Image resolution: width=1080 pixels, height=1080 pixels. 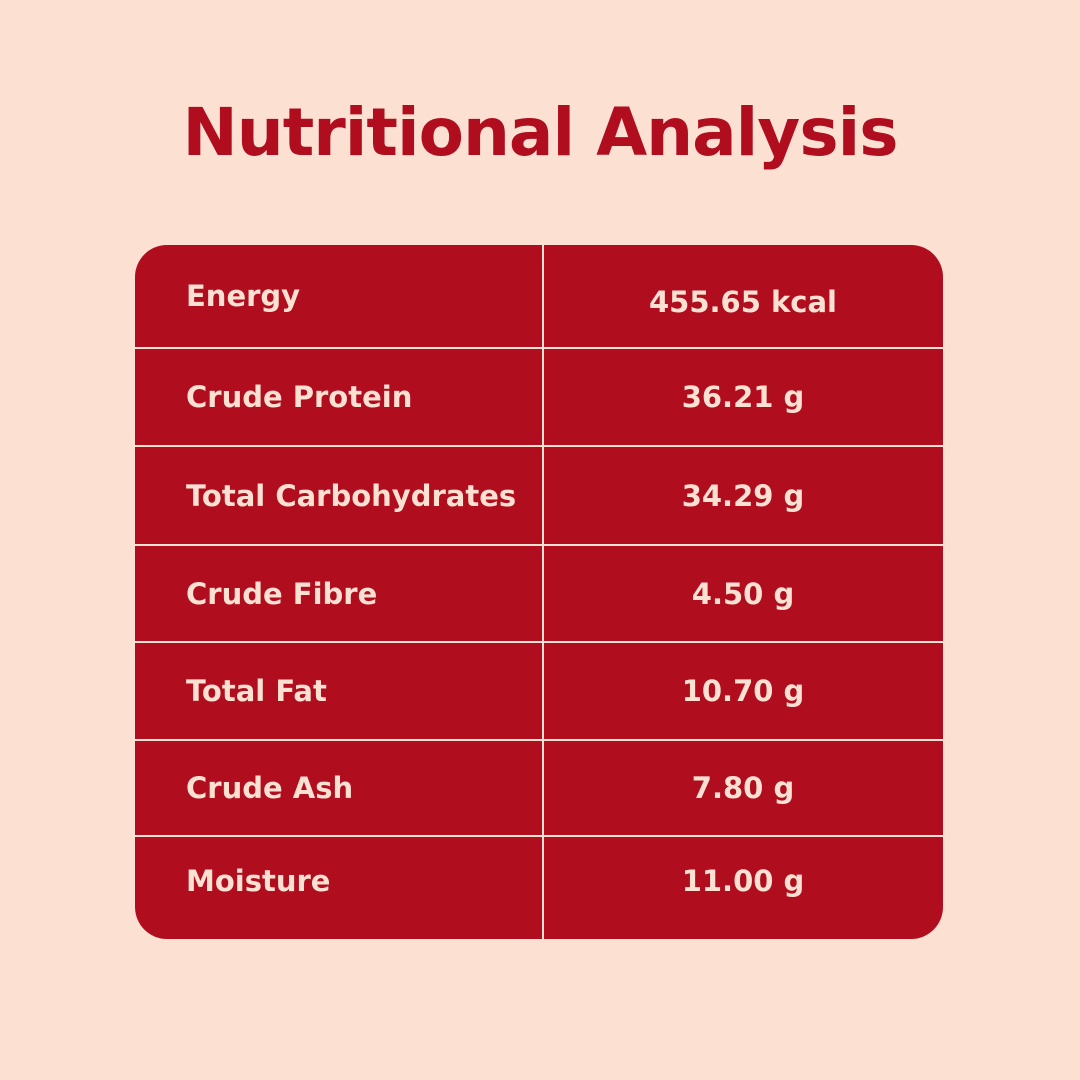 I want to click on row-label: Energy, so click(x=243, y=296).